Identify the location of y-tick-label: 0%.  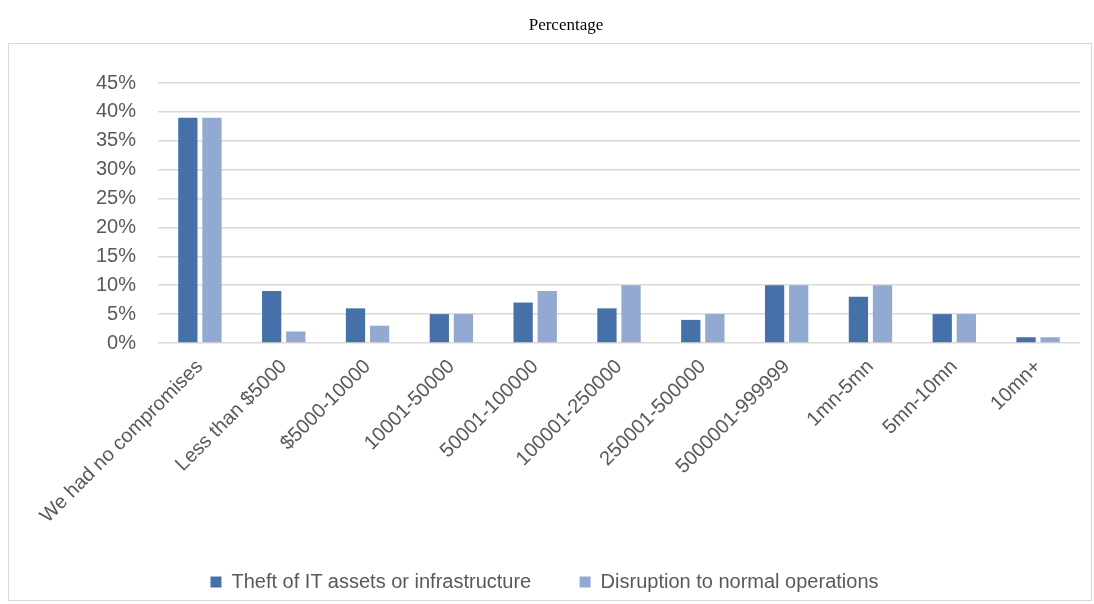
(122, 341).